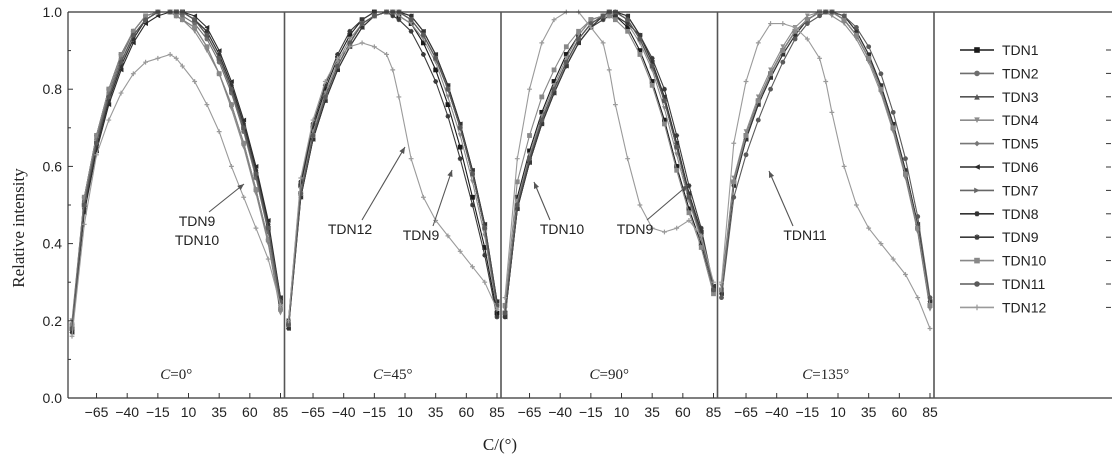 The width and height of the screenshot is (1112, 460). Describe the element at coordinates (428, 206) in the screenshot. I see `annotation-3: TDN9` at that location.